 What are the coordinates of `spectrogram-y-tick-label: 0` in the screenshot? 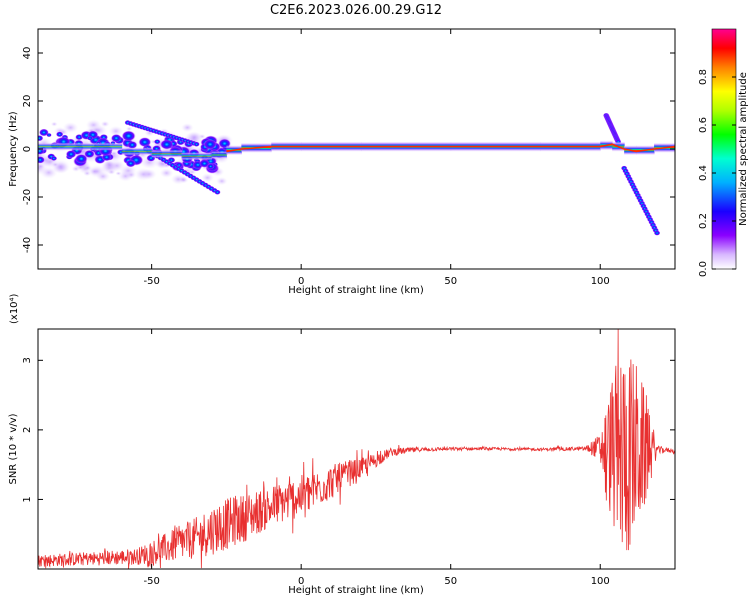 It's located at (27, 149).